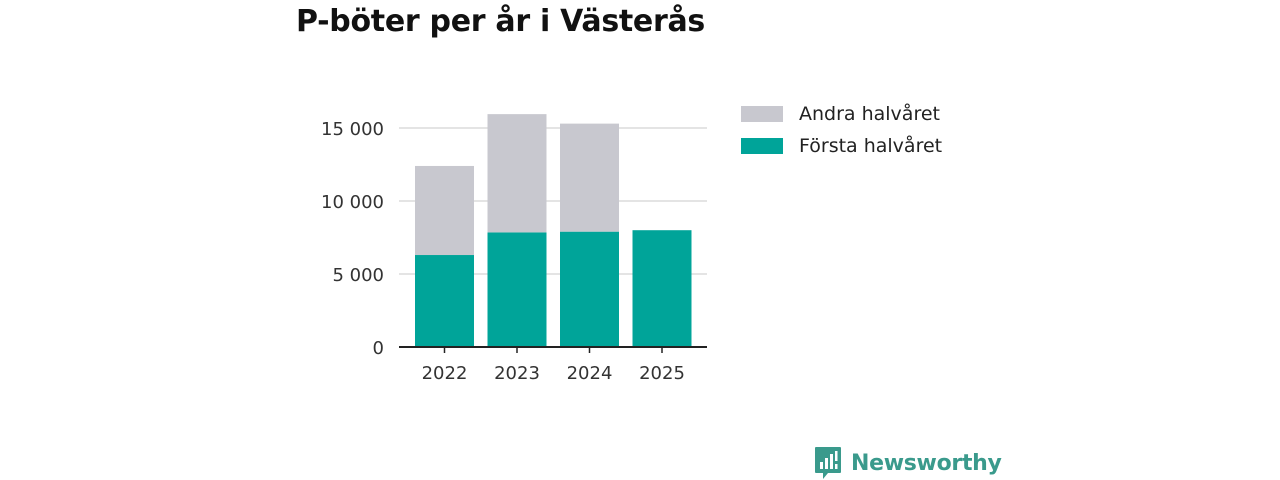  I want to click on newsworthy-brand: Newsworthy, so click(908, 463).